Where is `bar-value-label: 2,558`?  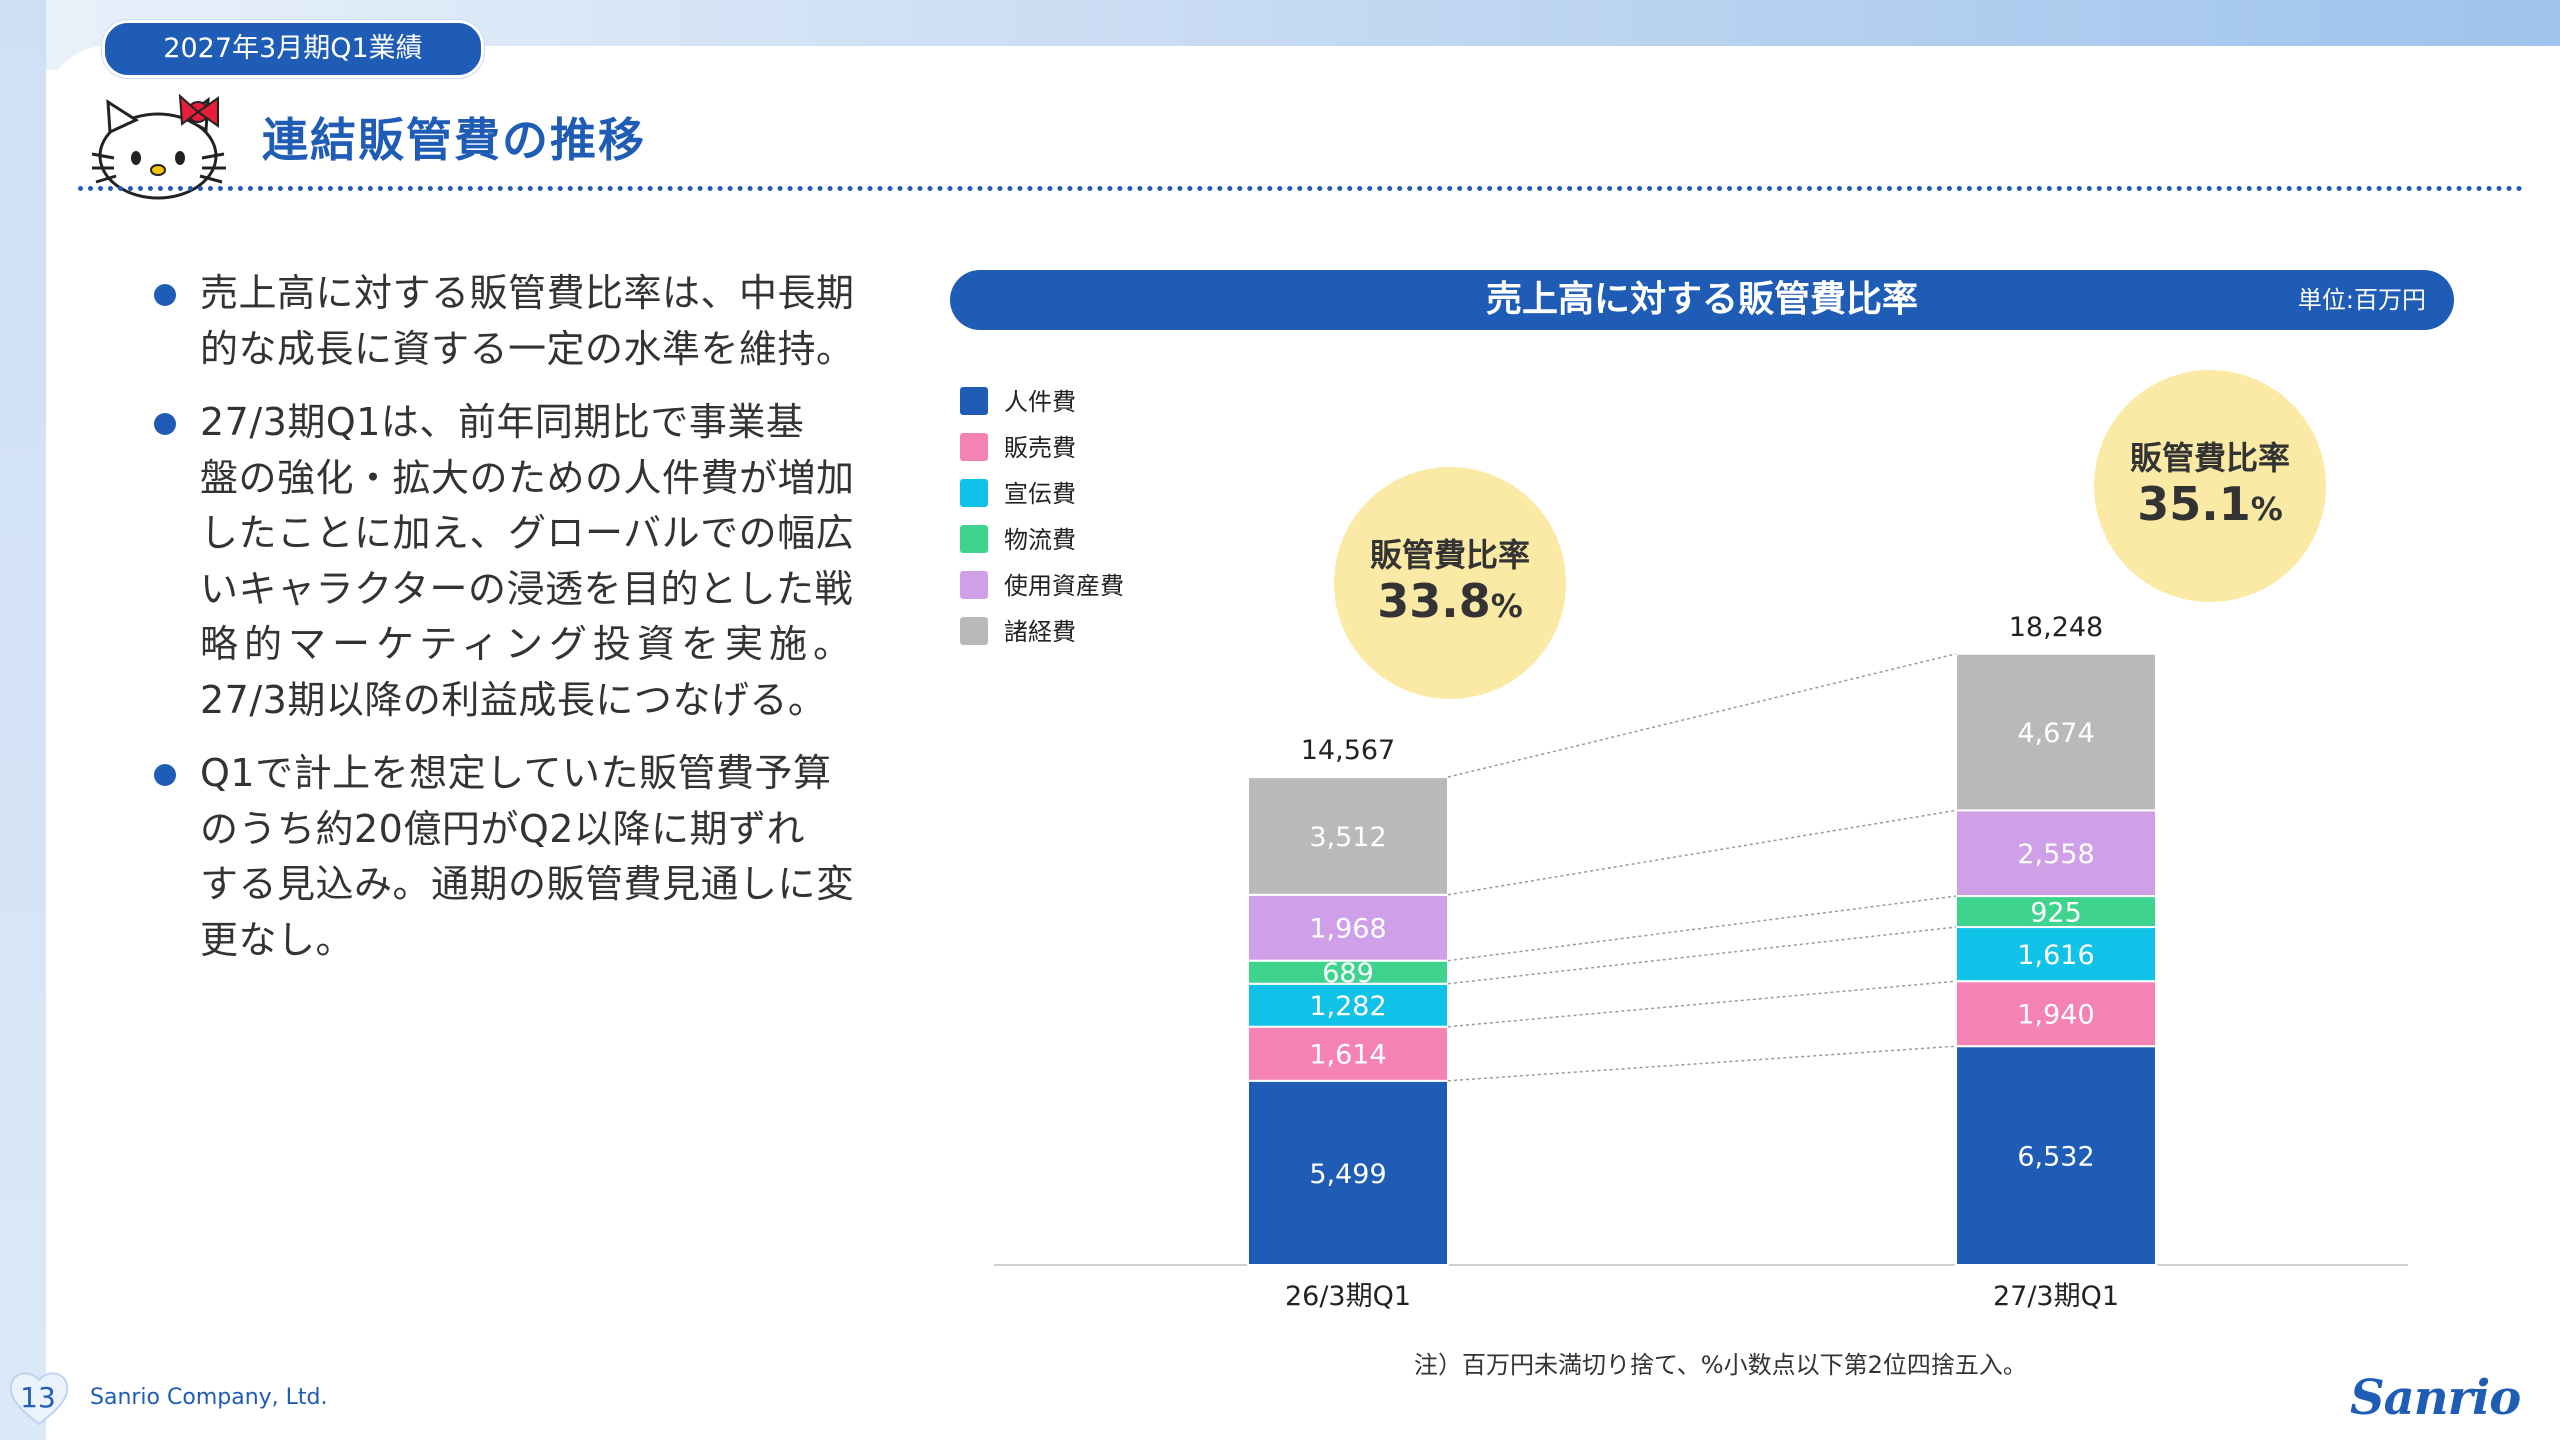
bar-value-label: 2,558 is located at coordinates (2055, 854).